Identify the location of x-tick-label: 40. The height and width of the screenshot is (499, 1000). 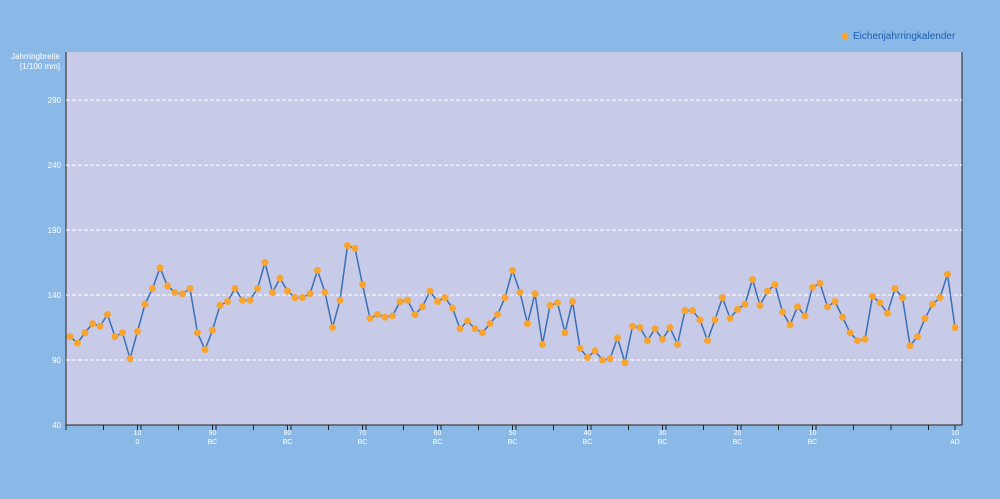
(588, 433).